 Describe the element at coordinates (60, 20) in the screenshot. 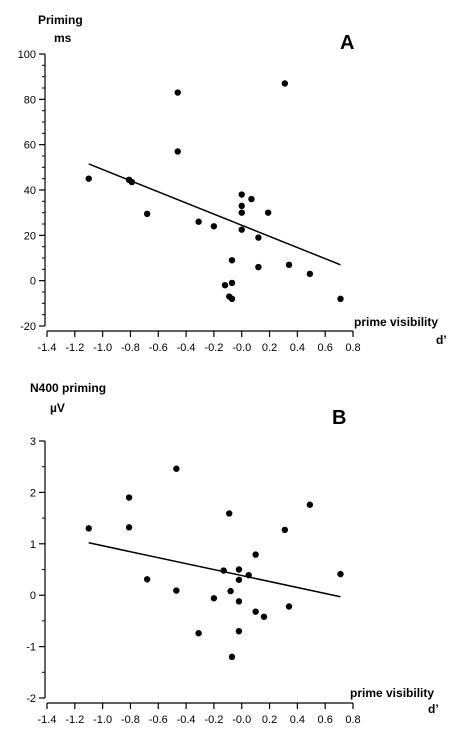

I see `y-axis-title-a-line1: Priming` at that location.